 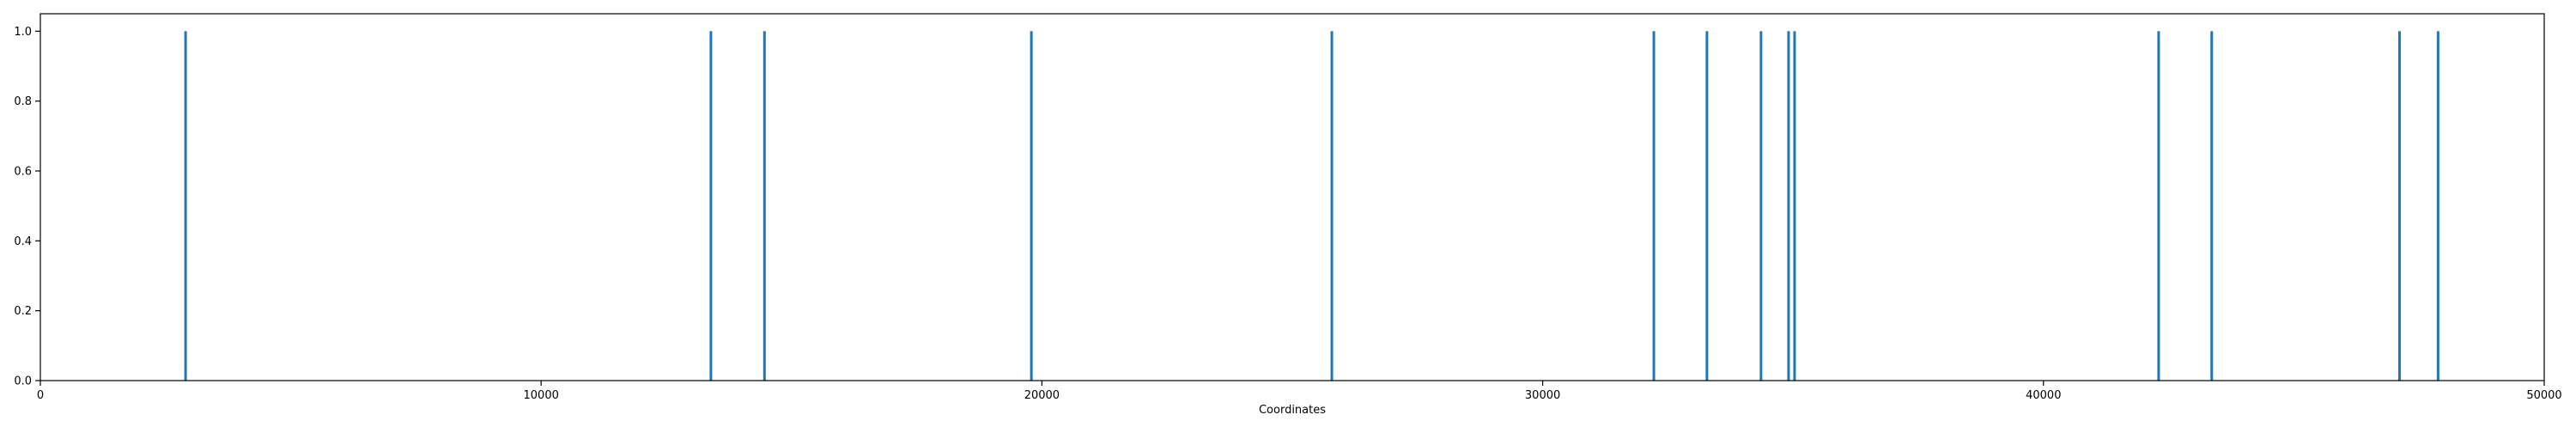 I want to click on x-tick-label: 20000, so click(x=1042, y=395).